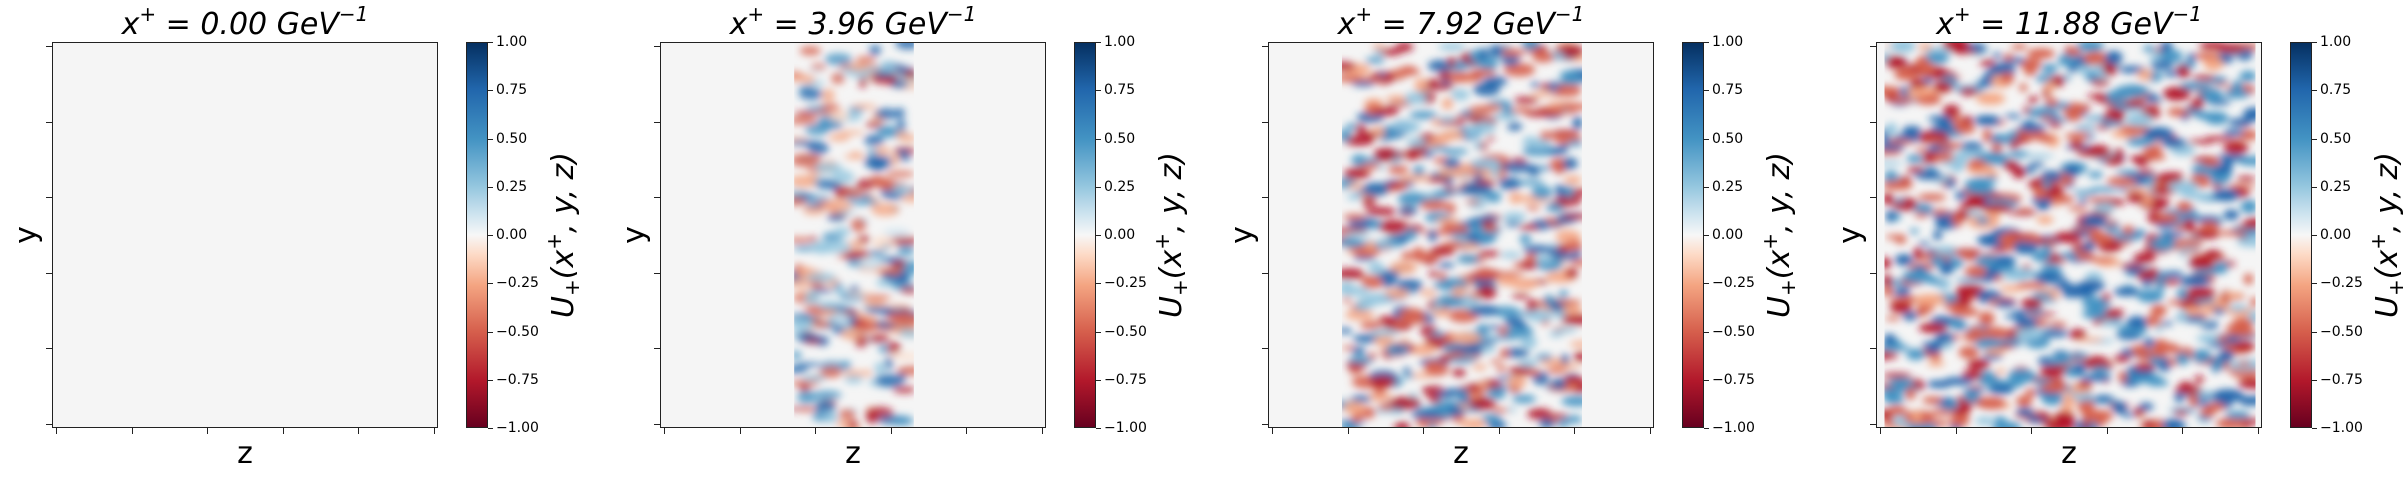 The width and height of the screenshot is (2404, 480). I want to click on colorbar-tick-label: −0.75, so click(1125, 379).